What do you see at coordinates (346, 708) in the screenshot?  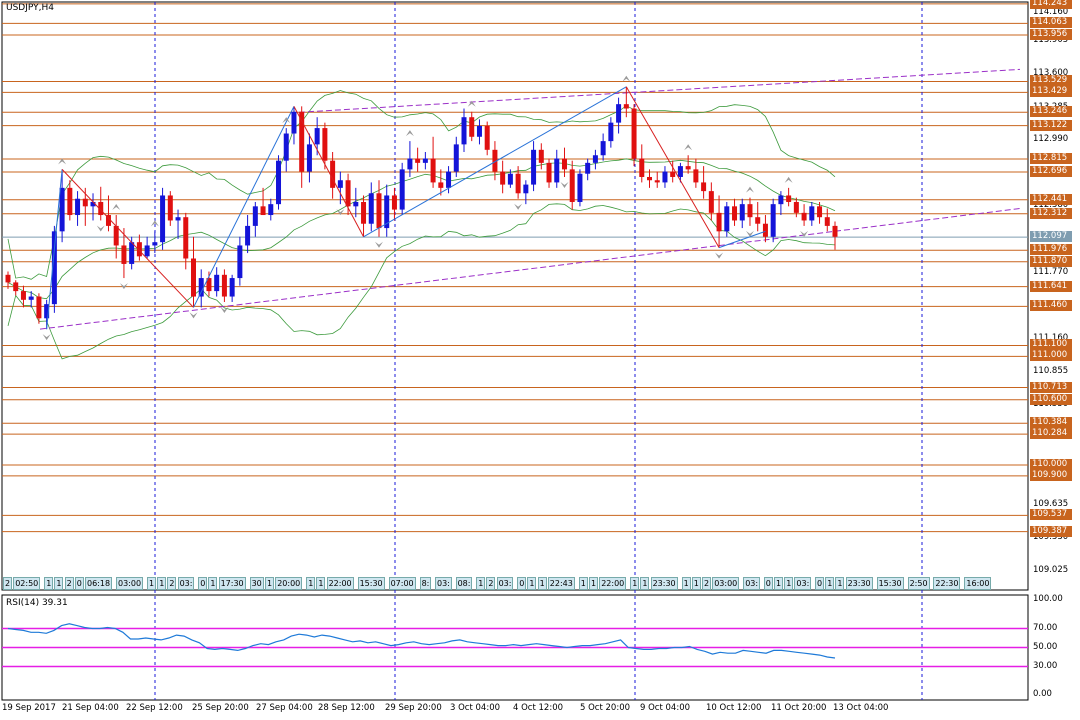 I see `date-axis-label: 28 Sep 12:00` at bounding box center [346, 708].